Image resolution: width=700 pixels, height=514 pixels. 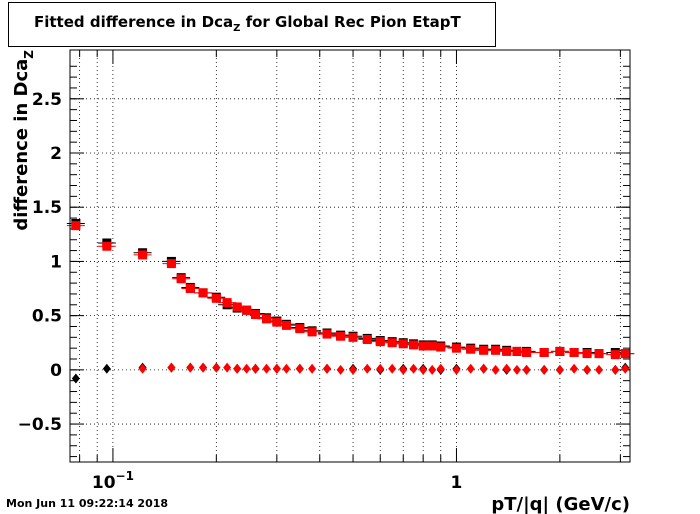 I want to click on y-tick-label: 2, so click(x=56, y=154).